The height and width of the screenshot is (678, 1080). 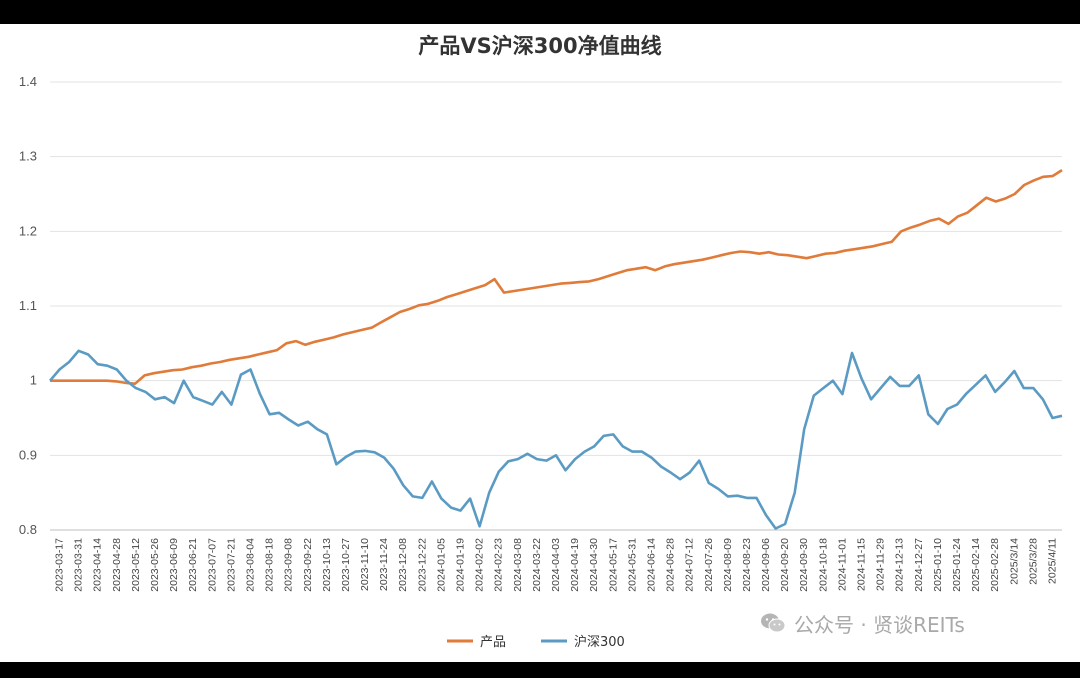 I want to click on x-tick-label-24: 2024-03-08, so click(x=518, y=565).